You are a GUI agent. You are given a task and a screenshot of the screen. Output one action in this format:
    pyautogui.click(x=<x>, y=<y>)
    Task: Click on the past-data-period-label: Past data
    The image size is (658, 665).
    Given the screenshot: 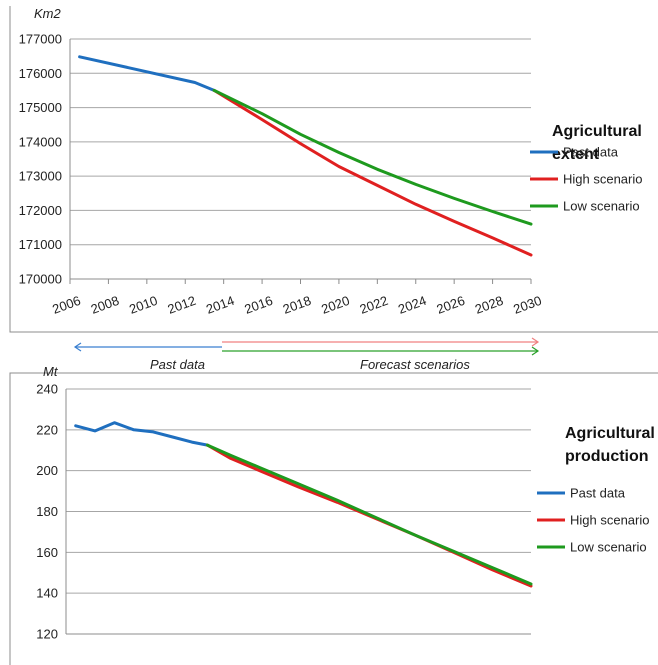 What is the action you would take?
    pyautogui.click(x=177, y=364)
    